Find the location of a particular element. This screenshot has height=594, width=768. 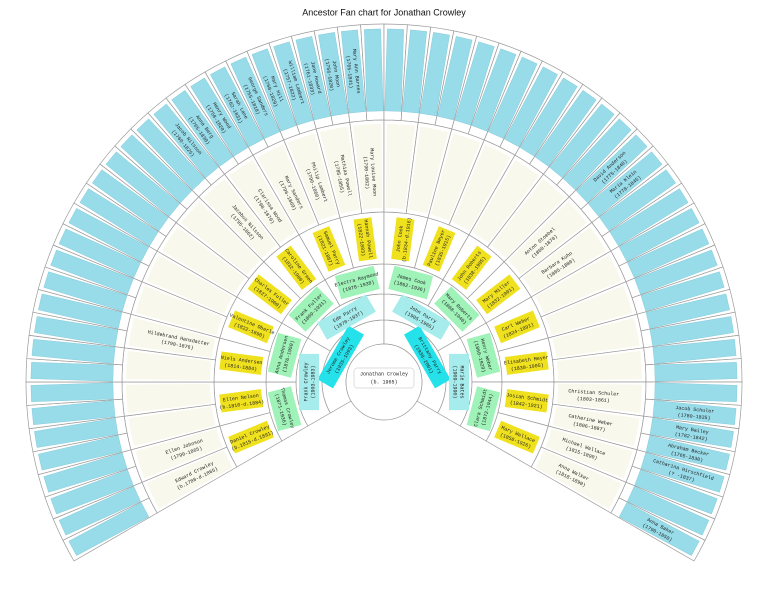

person-box: Mary Hill(1760-1829) is located at coordinates (274, 90).